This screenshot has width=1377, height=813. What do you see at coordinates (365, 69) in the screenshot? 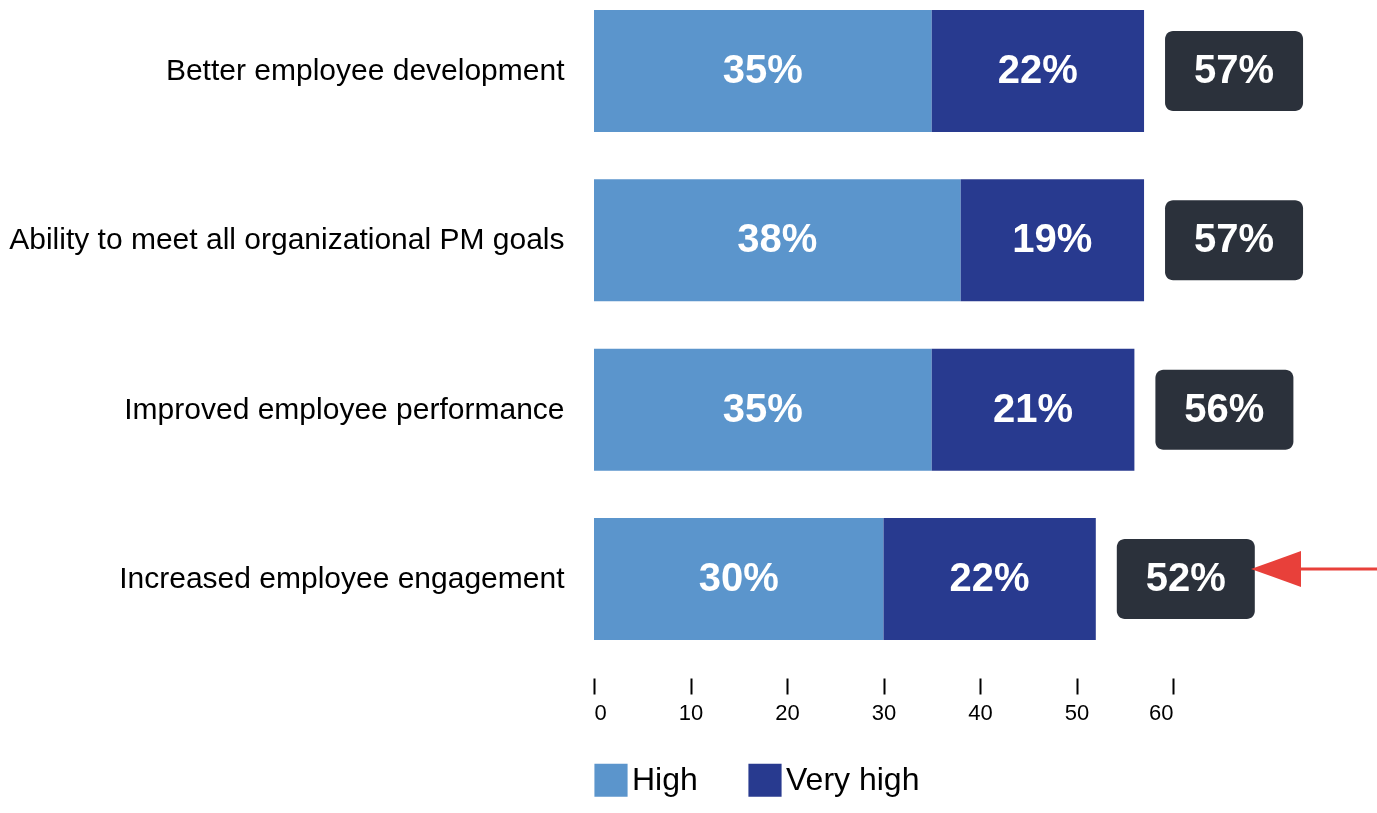
I see `y-tick-label: Better employee development` at bounding box center [365, 69].